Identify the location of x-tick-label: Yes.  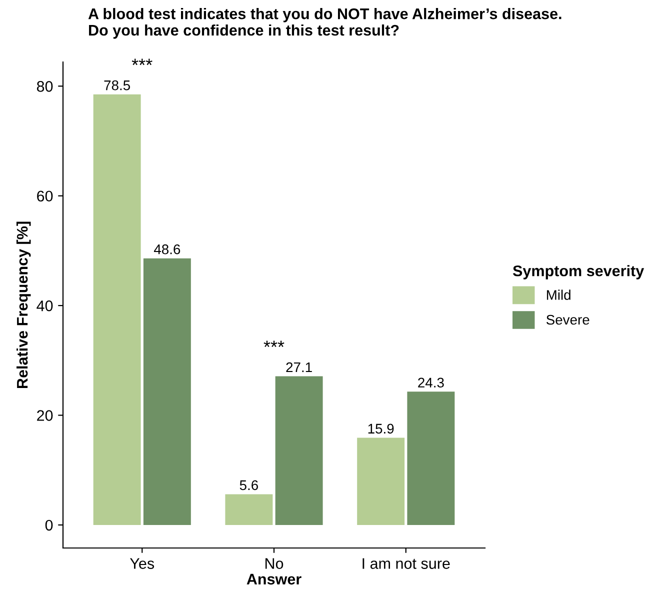
(142, 563).